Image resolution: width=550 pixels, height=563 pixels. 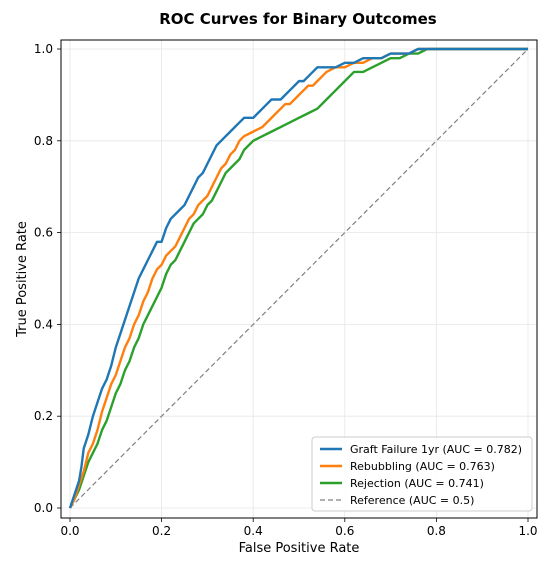 I want to click on legend-box, so click(x=422, y=474).